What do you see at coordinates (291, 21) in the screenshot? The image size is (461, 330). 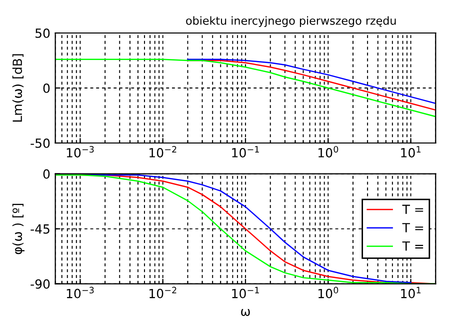 I see `chart-title: obiektu inercyjnego pierwszego rzędu` at bounding box center [291, 21].